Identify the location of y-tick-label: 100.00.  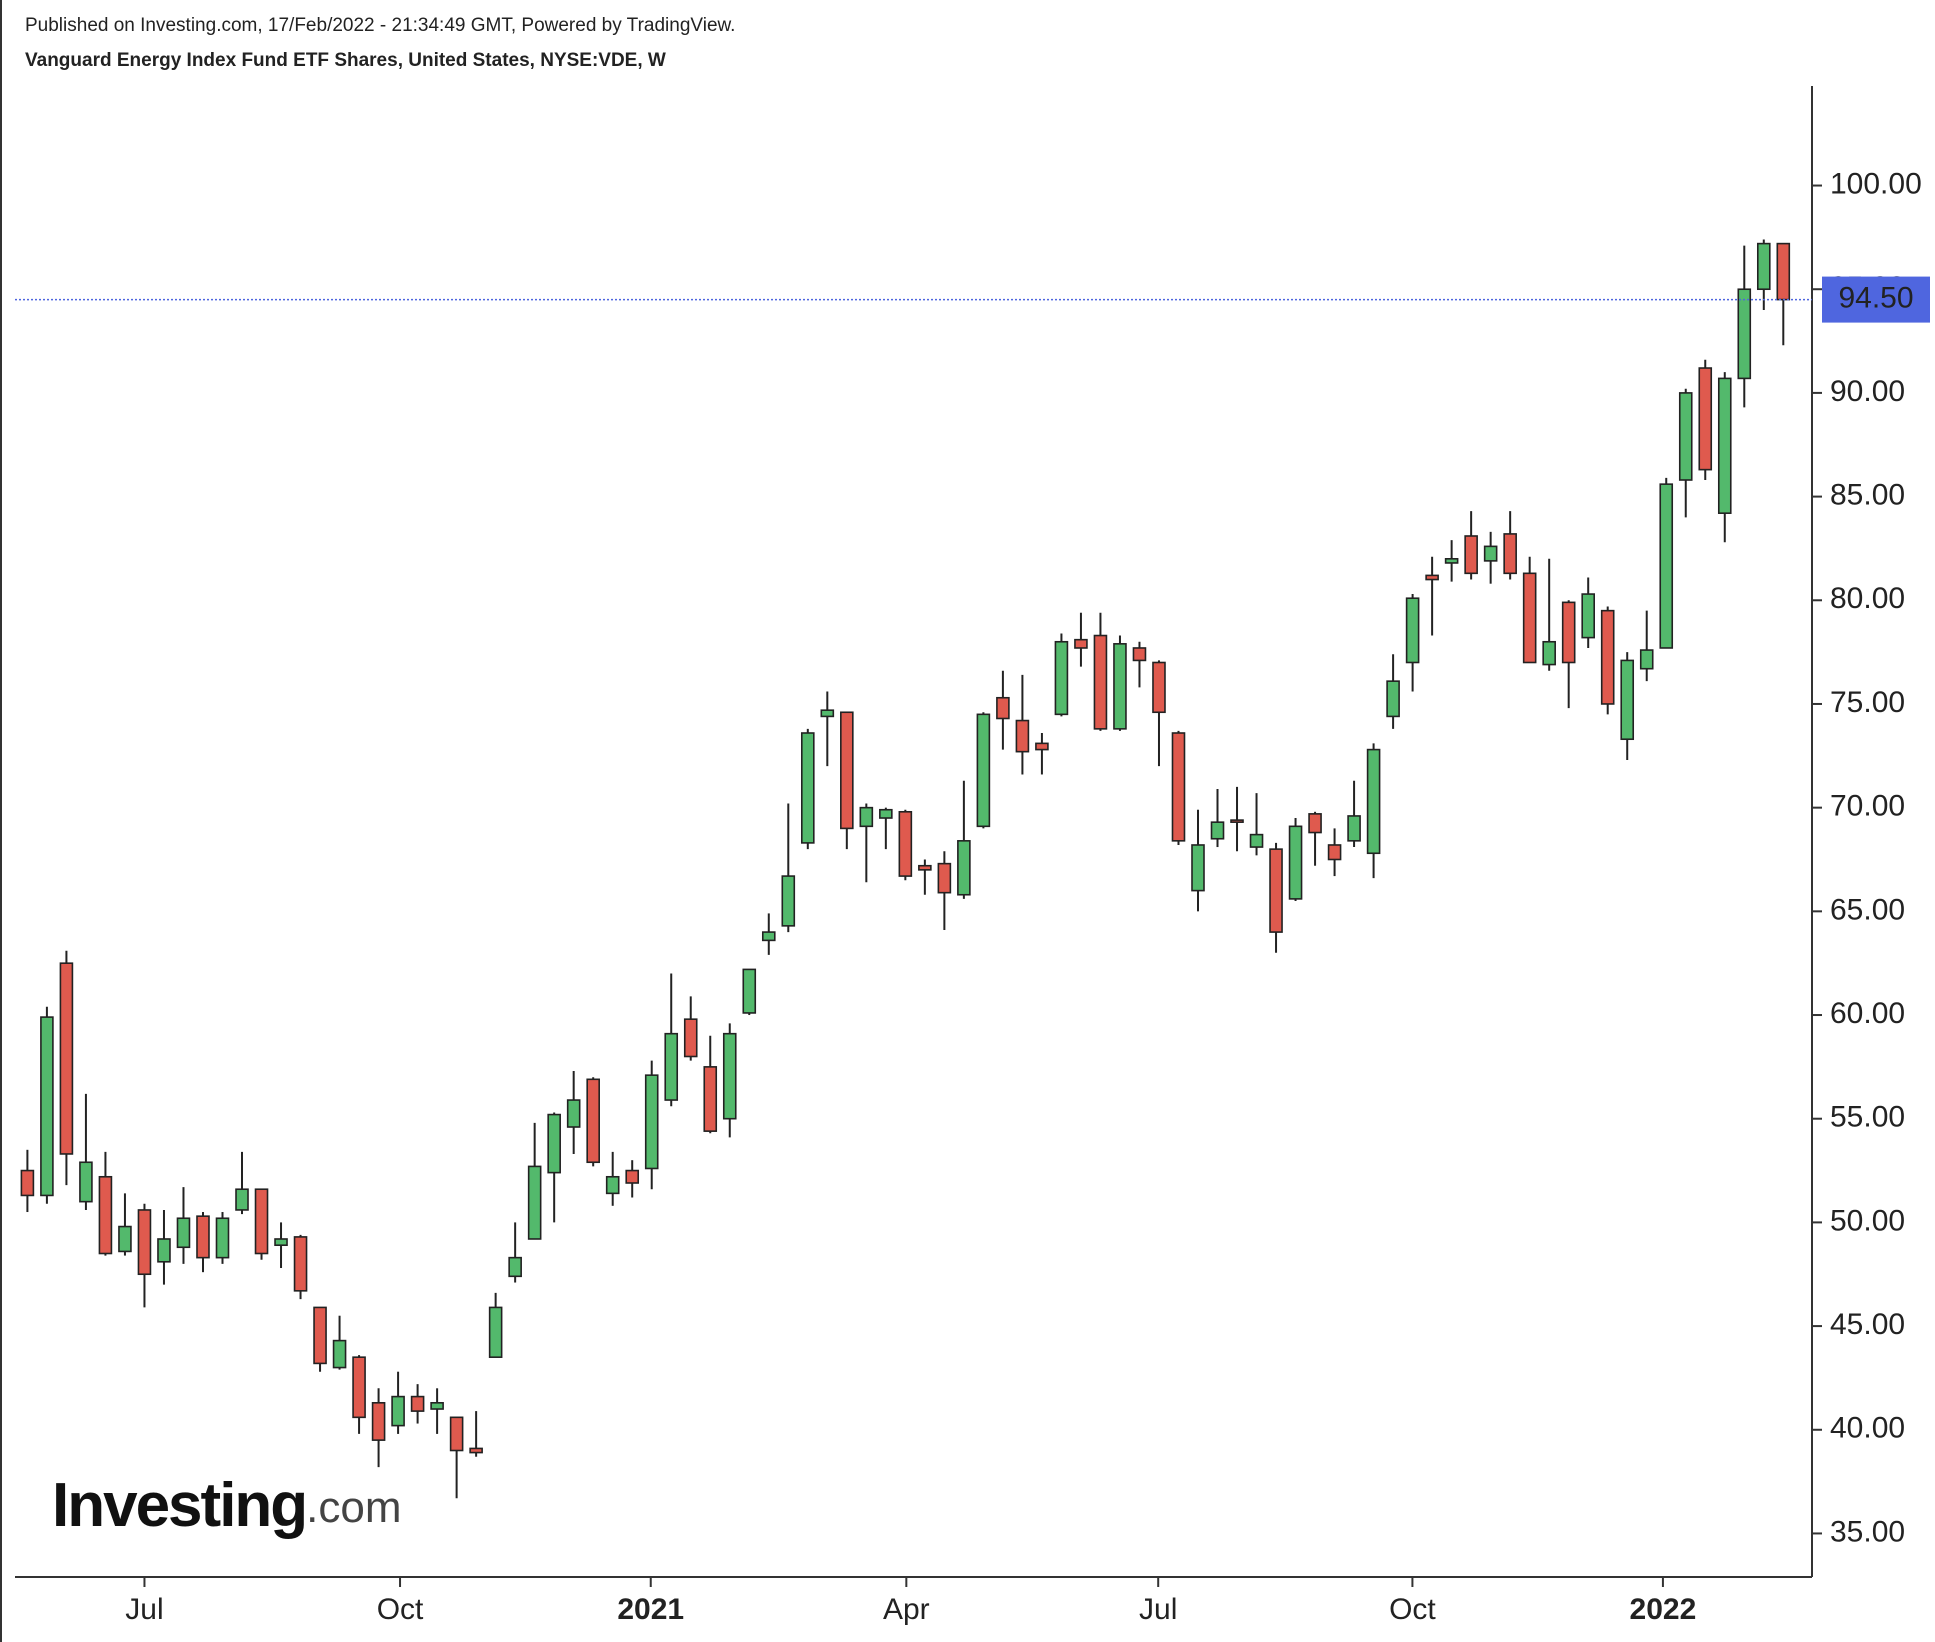
(1876, 183).